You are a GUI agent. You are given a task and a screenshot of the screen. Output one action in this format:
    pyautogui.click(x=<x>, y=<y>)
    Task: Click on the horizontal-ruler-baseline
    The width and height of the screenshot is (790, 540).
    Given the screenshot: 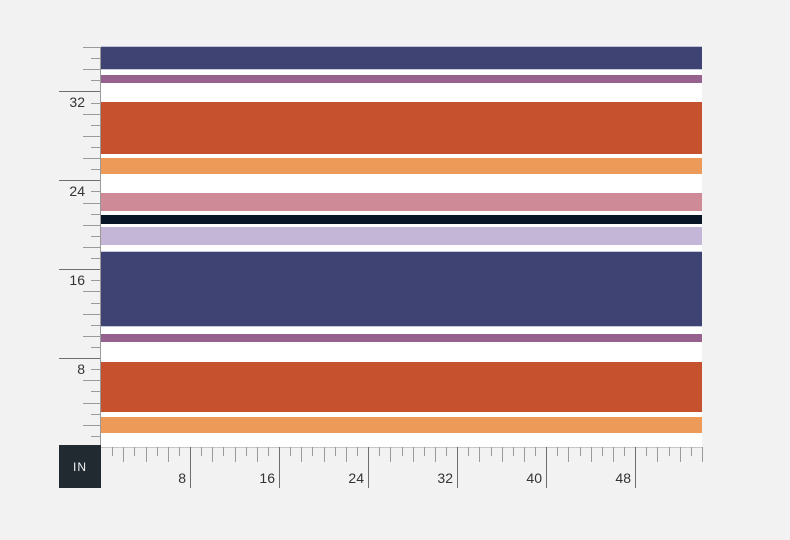 What is the action you would take?
    pyautogui.click(x=401, y=447)
    